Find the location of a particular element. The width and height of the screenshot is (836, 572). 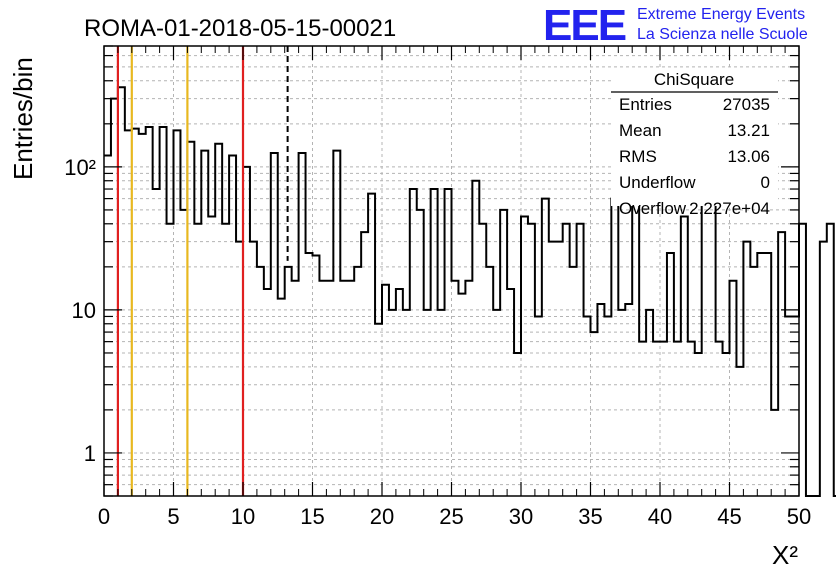

stats-value: 27035 is located at coordinates (746, 104).